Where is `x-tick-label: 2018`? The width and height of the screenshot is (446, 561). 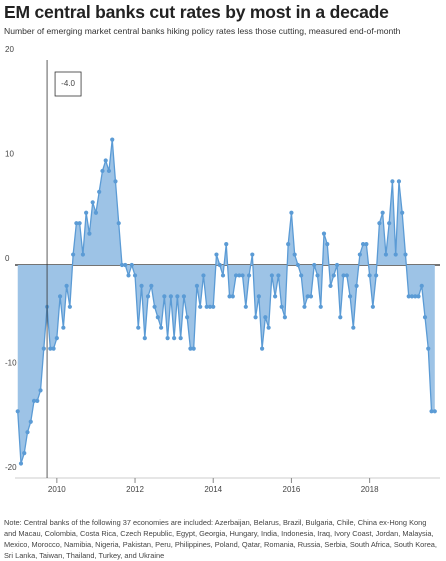 x-tick-label: 2018 is located at coordinates (370, 489).